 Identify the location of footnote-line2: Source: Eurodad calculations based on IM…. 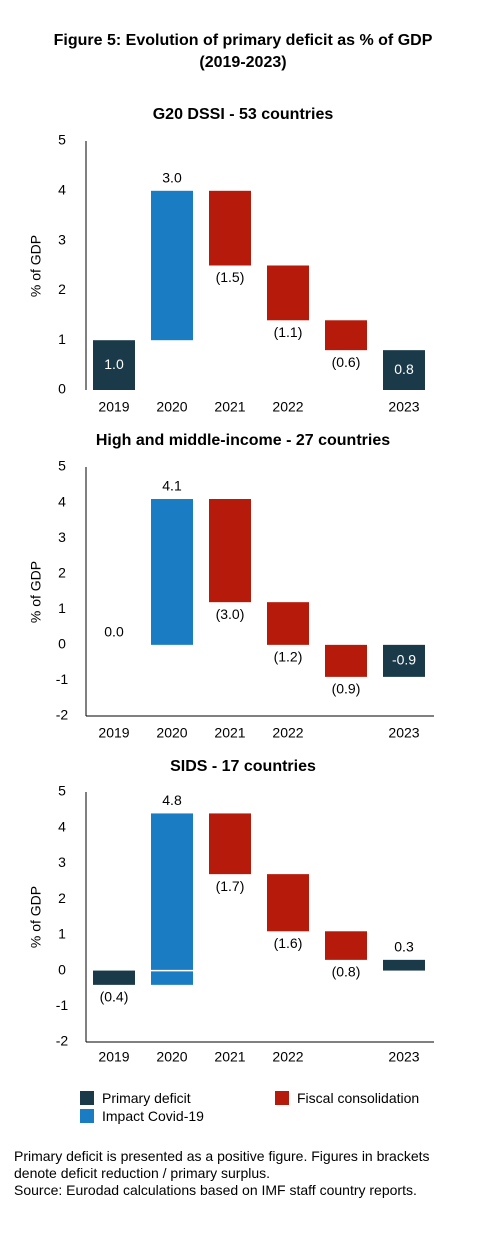
(215, 1190).